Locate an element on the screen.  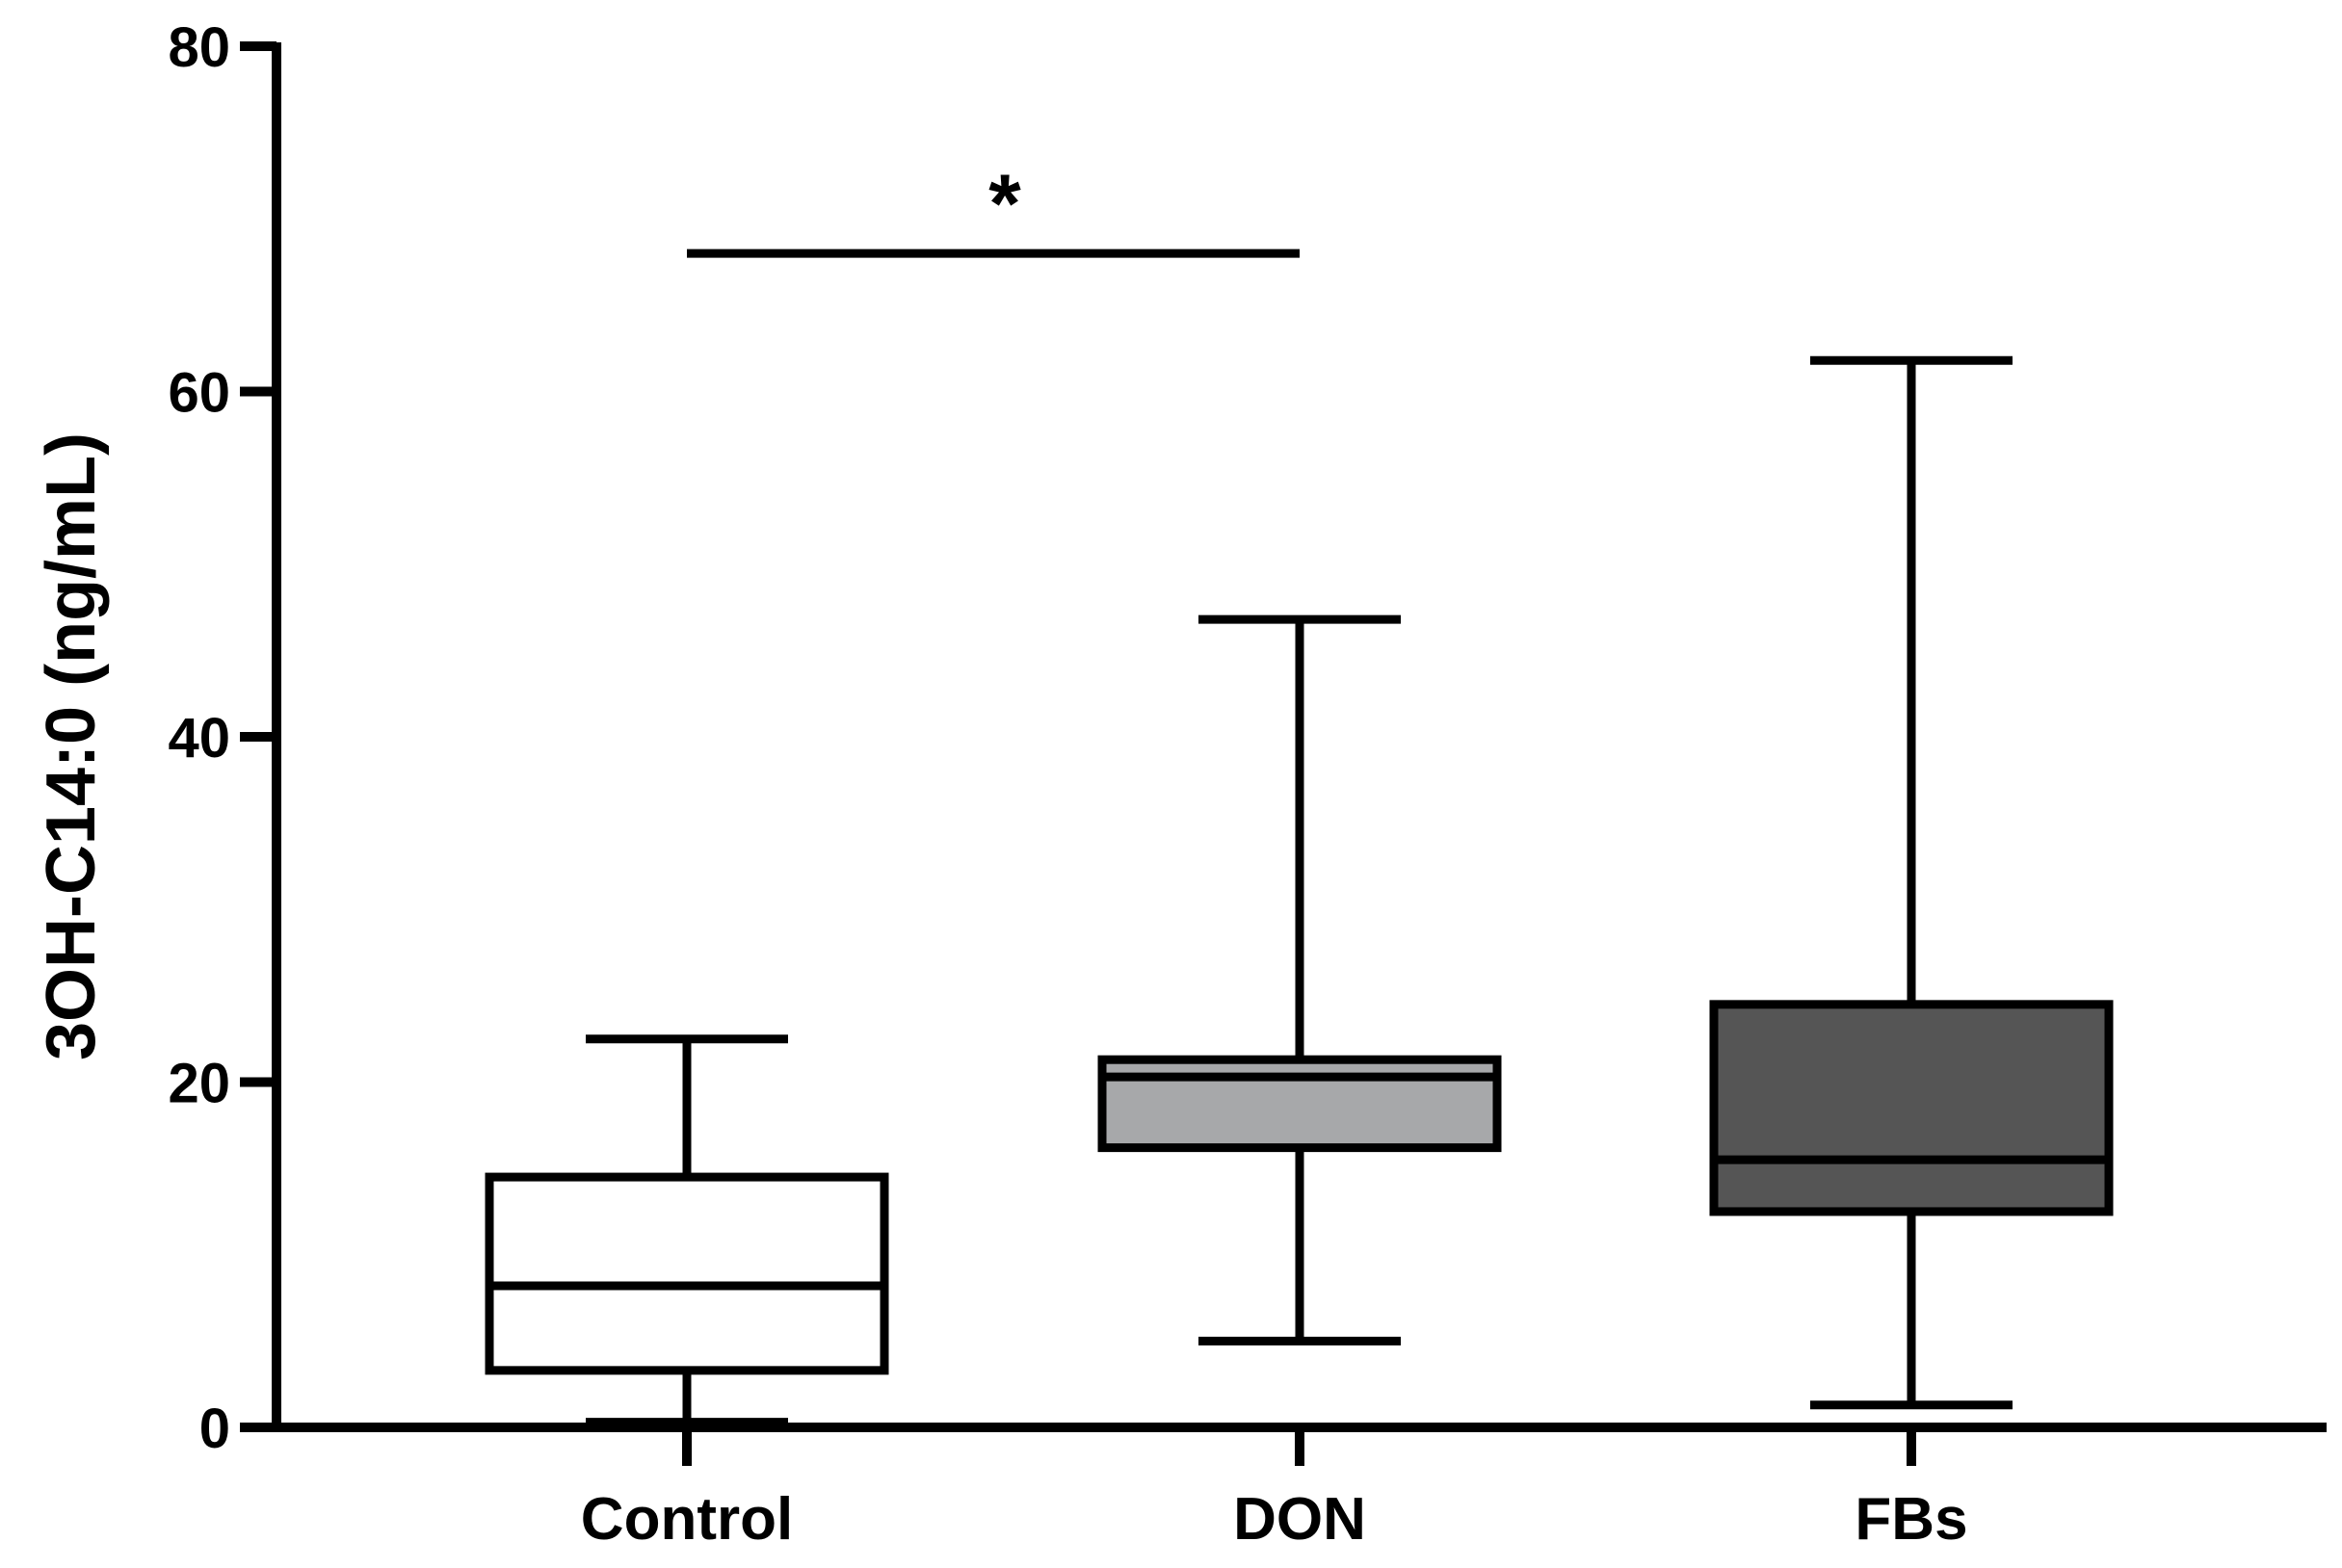
y-axis: 0 20 40 60 80 is located at coordinates (224, 738).